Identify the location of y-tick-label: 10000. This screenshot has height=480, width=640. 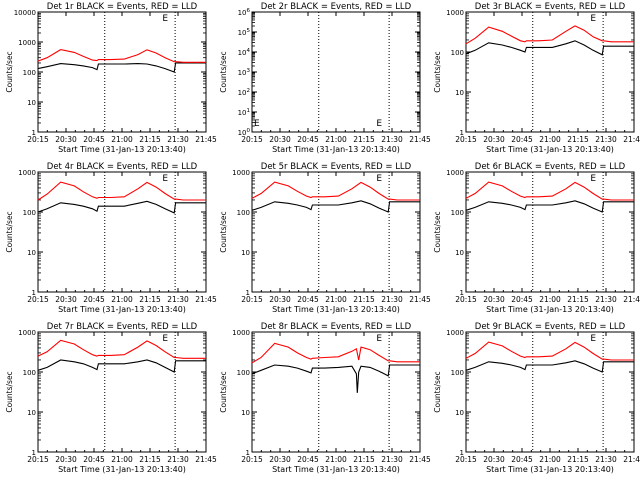
(25, 13).